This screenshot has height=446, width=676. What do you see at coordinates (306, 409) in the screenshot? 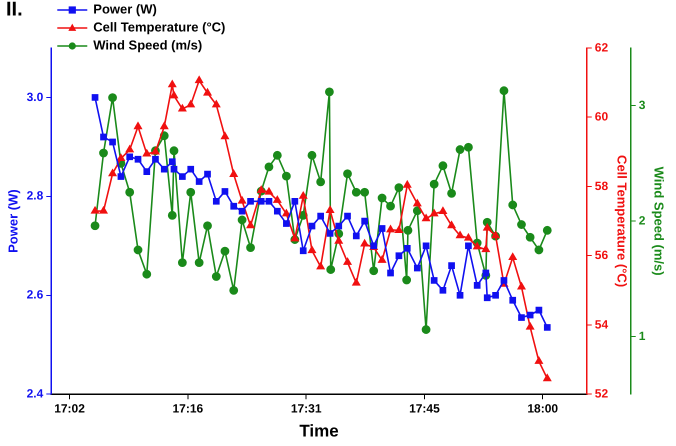
I see `x-tick-label: 17:31` at bounding box center [306, 409].